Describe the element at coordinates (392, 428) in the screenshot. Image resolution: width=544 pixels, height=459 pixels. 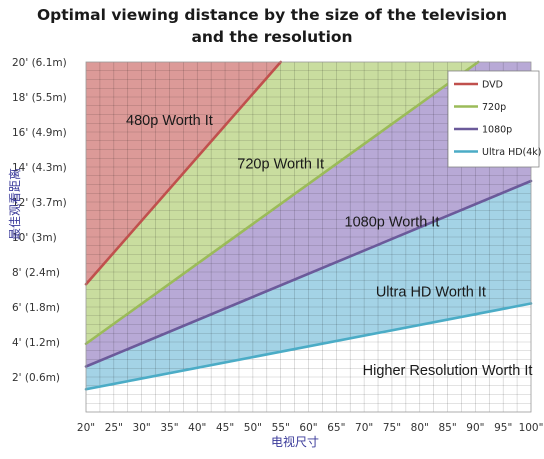
I see `x-tick-label: 75"` at that location.